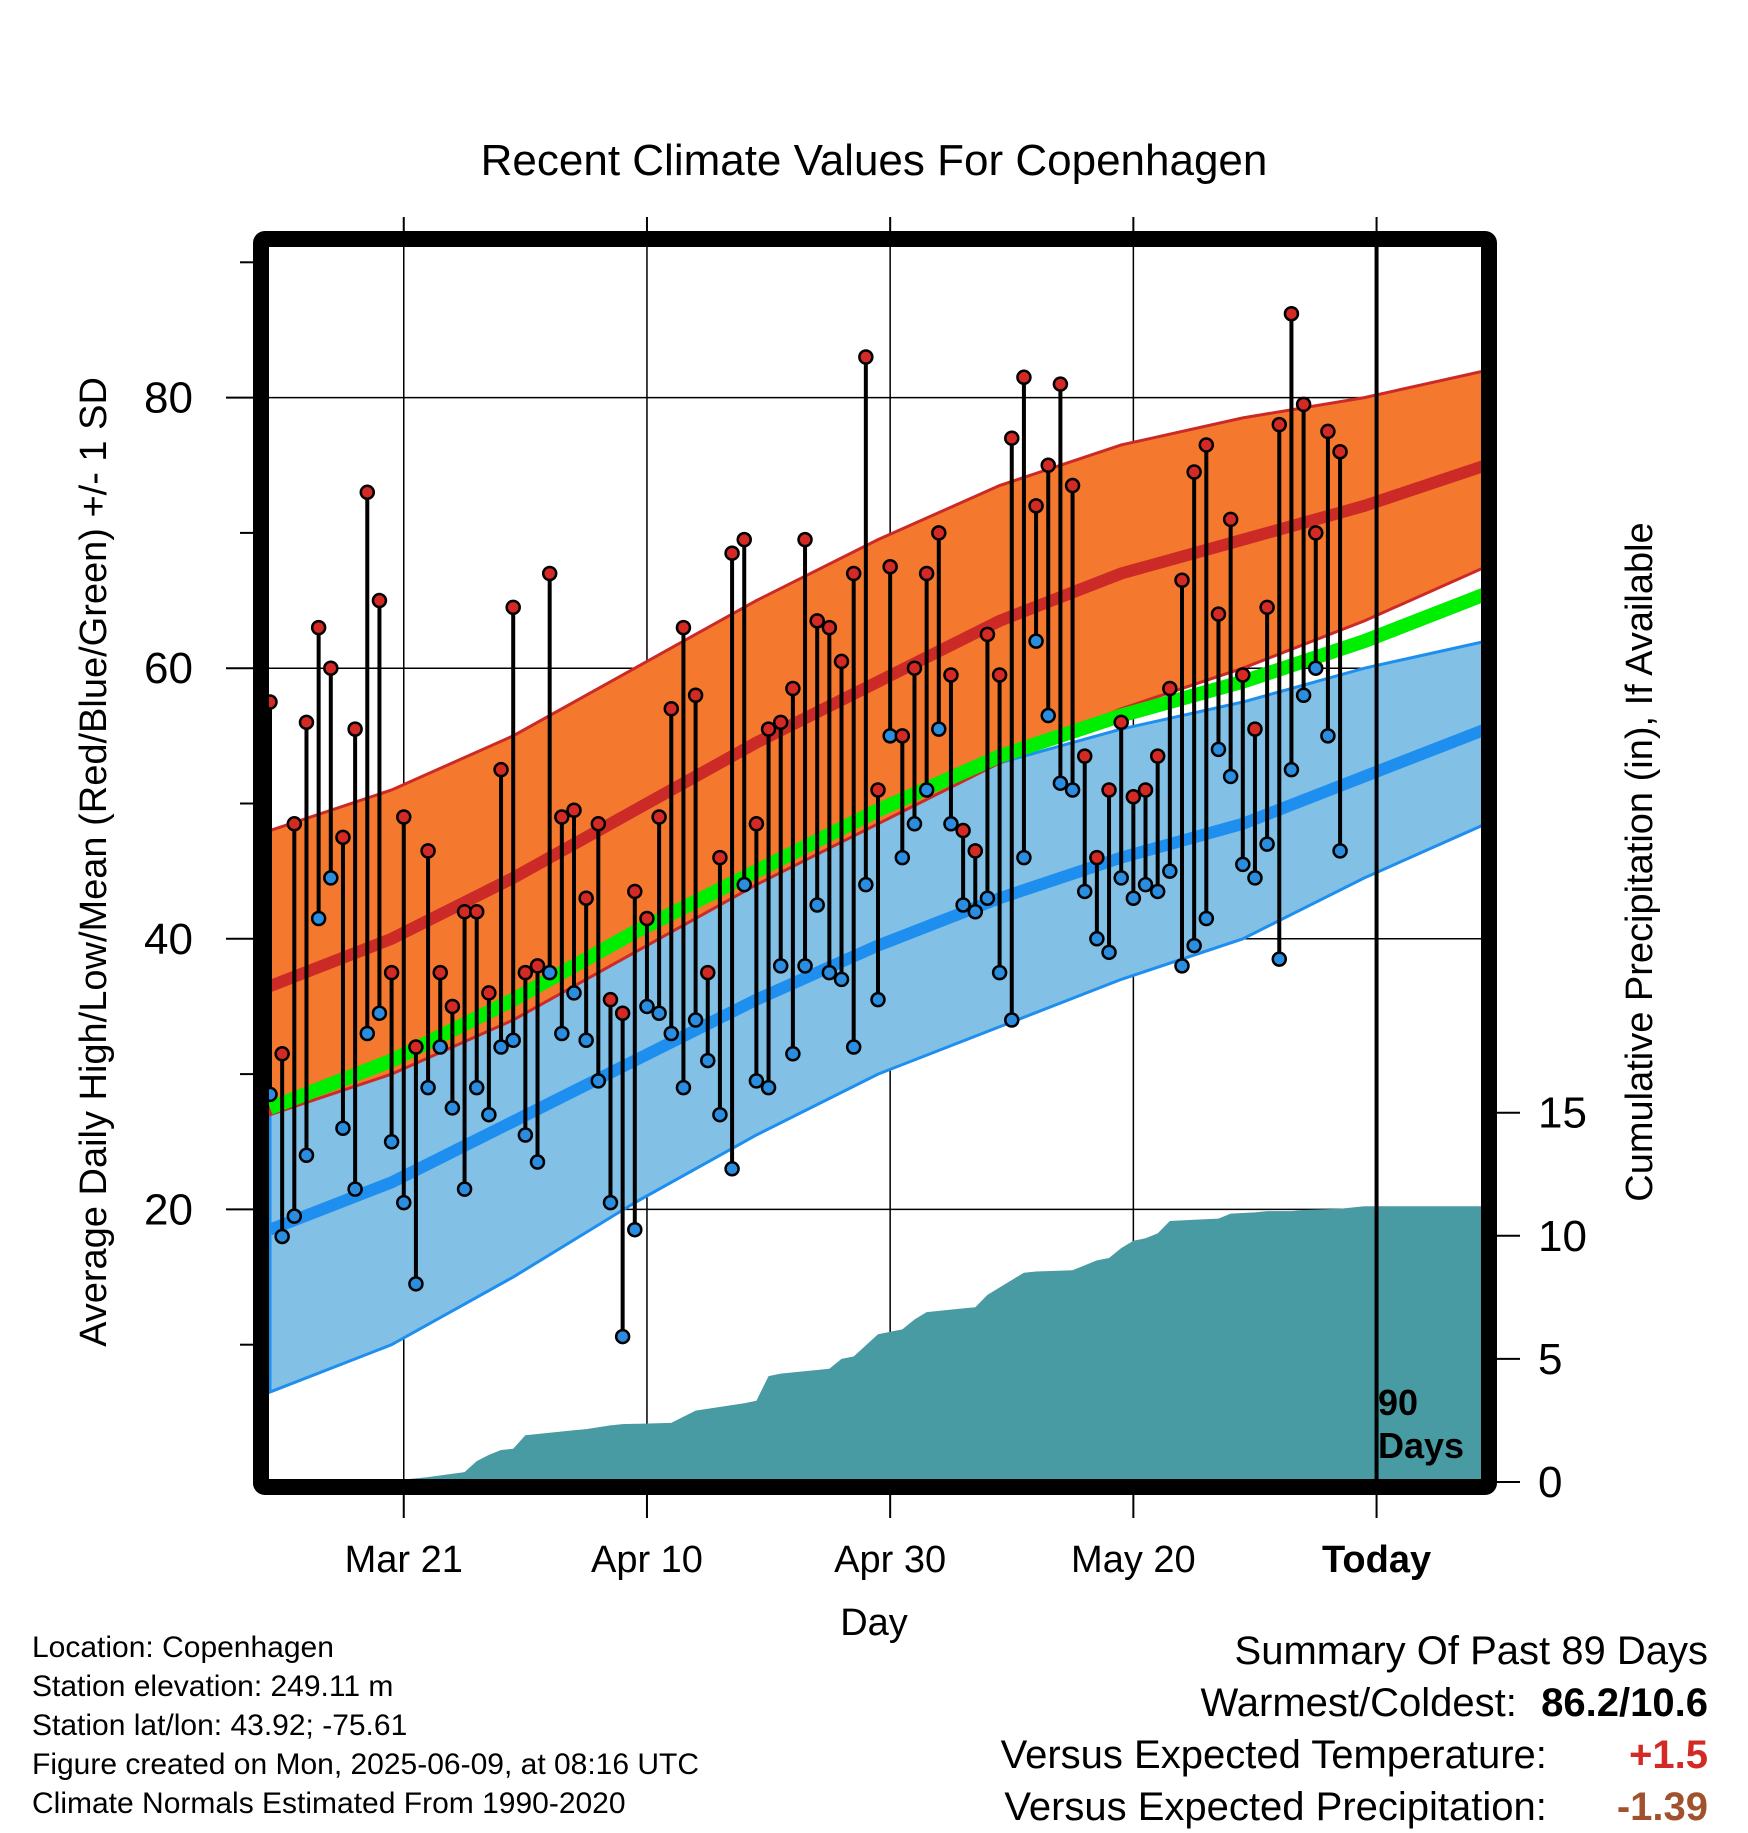  I want to click on today-count-label: 90, so click(1398, 1402).